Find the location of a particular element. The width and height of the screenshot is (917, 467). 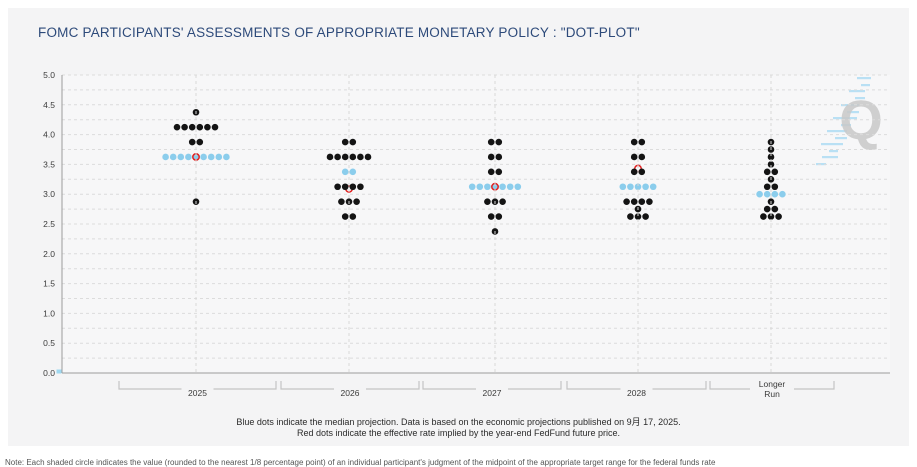

y-tick-label: 0.5 is located at coordinates (49, 343).